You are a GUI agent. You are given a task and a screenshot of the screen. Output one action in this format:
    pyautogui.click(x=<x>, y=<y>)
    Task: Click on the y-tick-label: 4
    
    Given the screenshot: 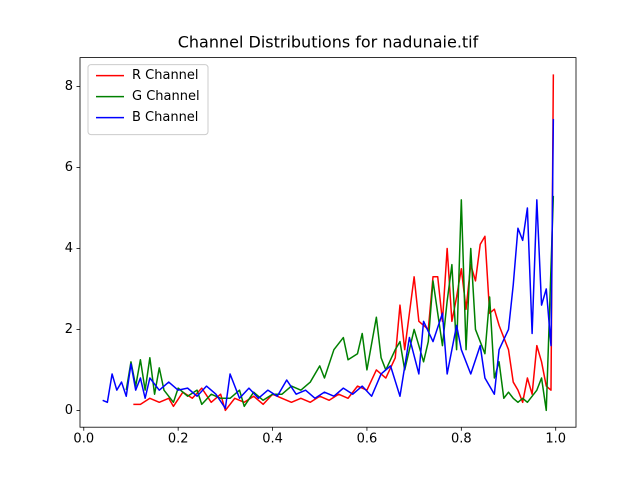 What is the action you would take?
    pyautogui.click(x=69, y=248)
    